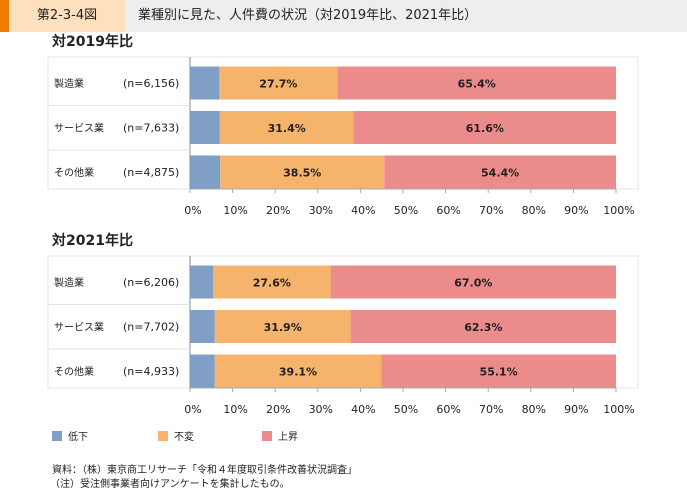 This screenshot has height=490, width=687. Describe the element at coordinates (151, 128) in the screenshot. I see `n-label: (n=7,633)` at that location.